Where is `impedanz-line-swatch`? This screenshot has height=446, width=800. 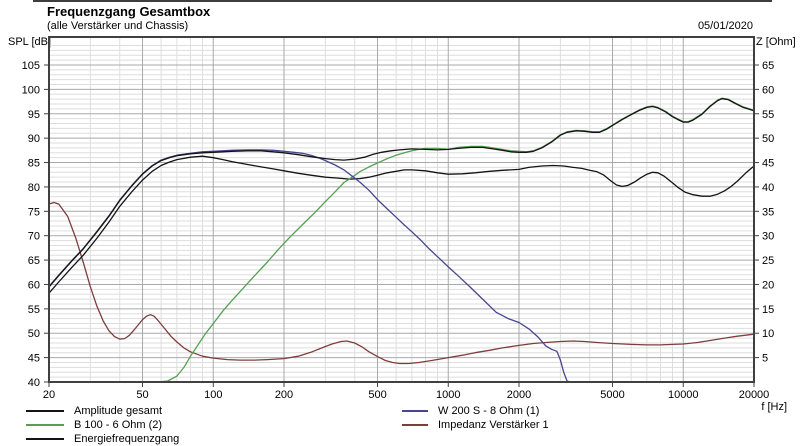
impedanz-line-swatch is located at coordinates (415, 425).